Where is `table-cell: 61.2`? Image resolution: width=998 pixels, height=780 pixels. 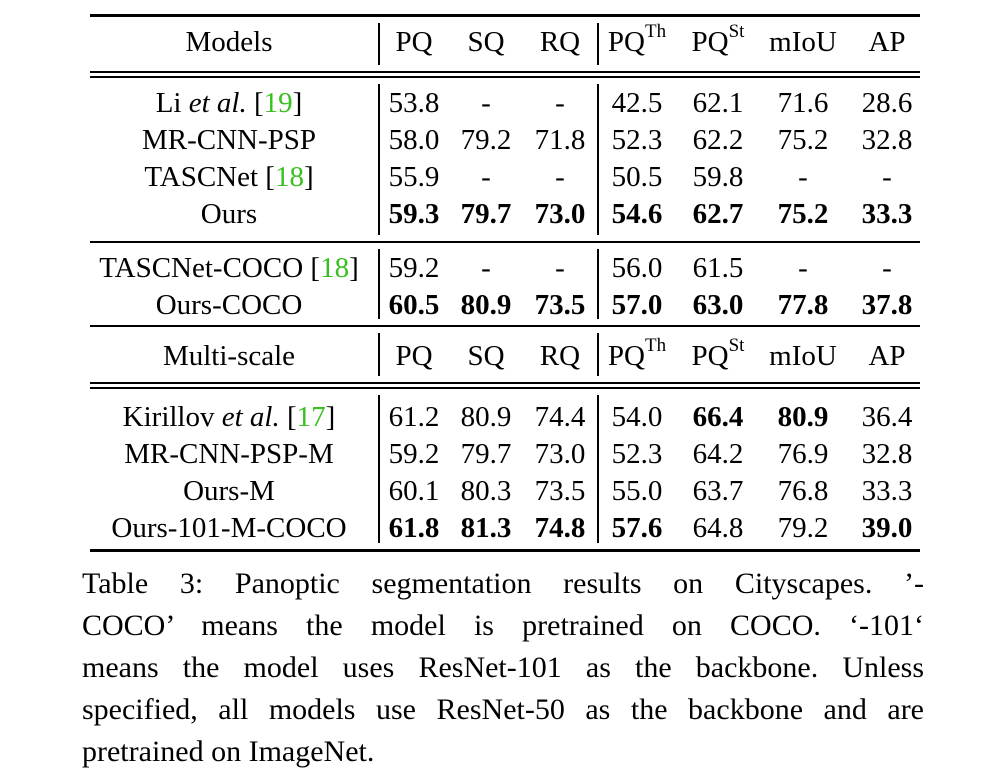 table-cell: 61.2 is located at coordinates (414, 417).